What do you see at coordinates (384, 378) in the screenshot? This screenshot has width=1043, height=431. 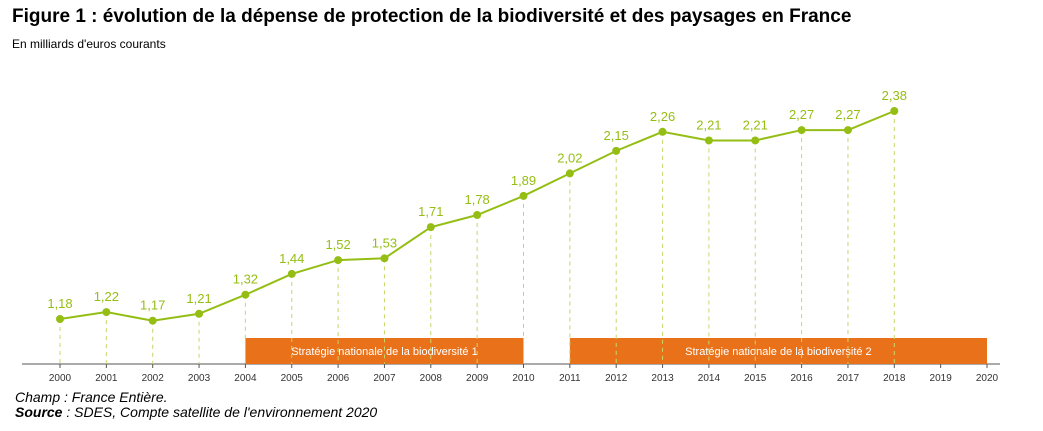 I see `x-tick-label: 2007` at bounding box center [384, 378].